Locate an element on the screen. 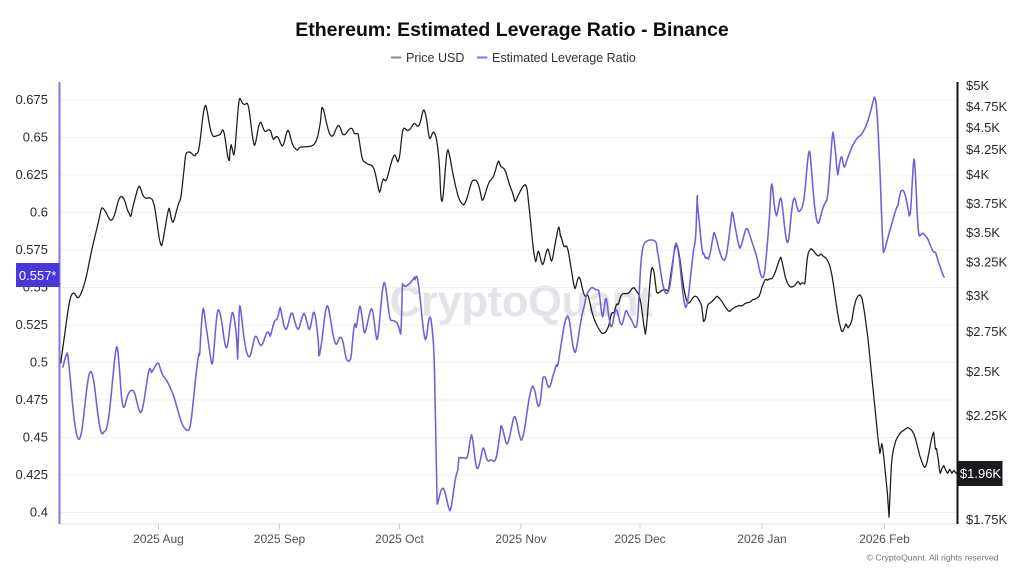 Image resolution: width=1024 pixels, height=576 pixels. svg-text: 2026 Feb is located at coordinates (884, 539).